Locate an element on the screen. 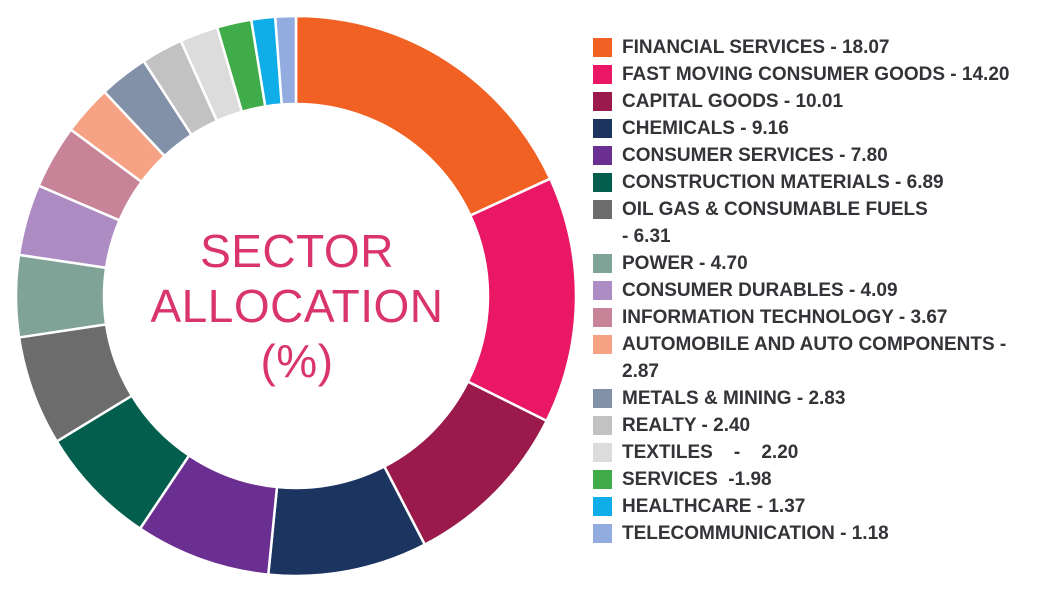 The height and width of the screenshot is (609, 1047). legend-item: CONSTRUCTION MATERIALS - 6.89 is located at coordinates (818, 182).